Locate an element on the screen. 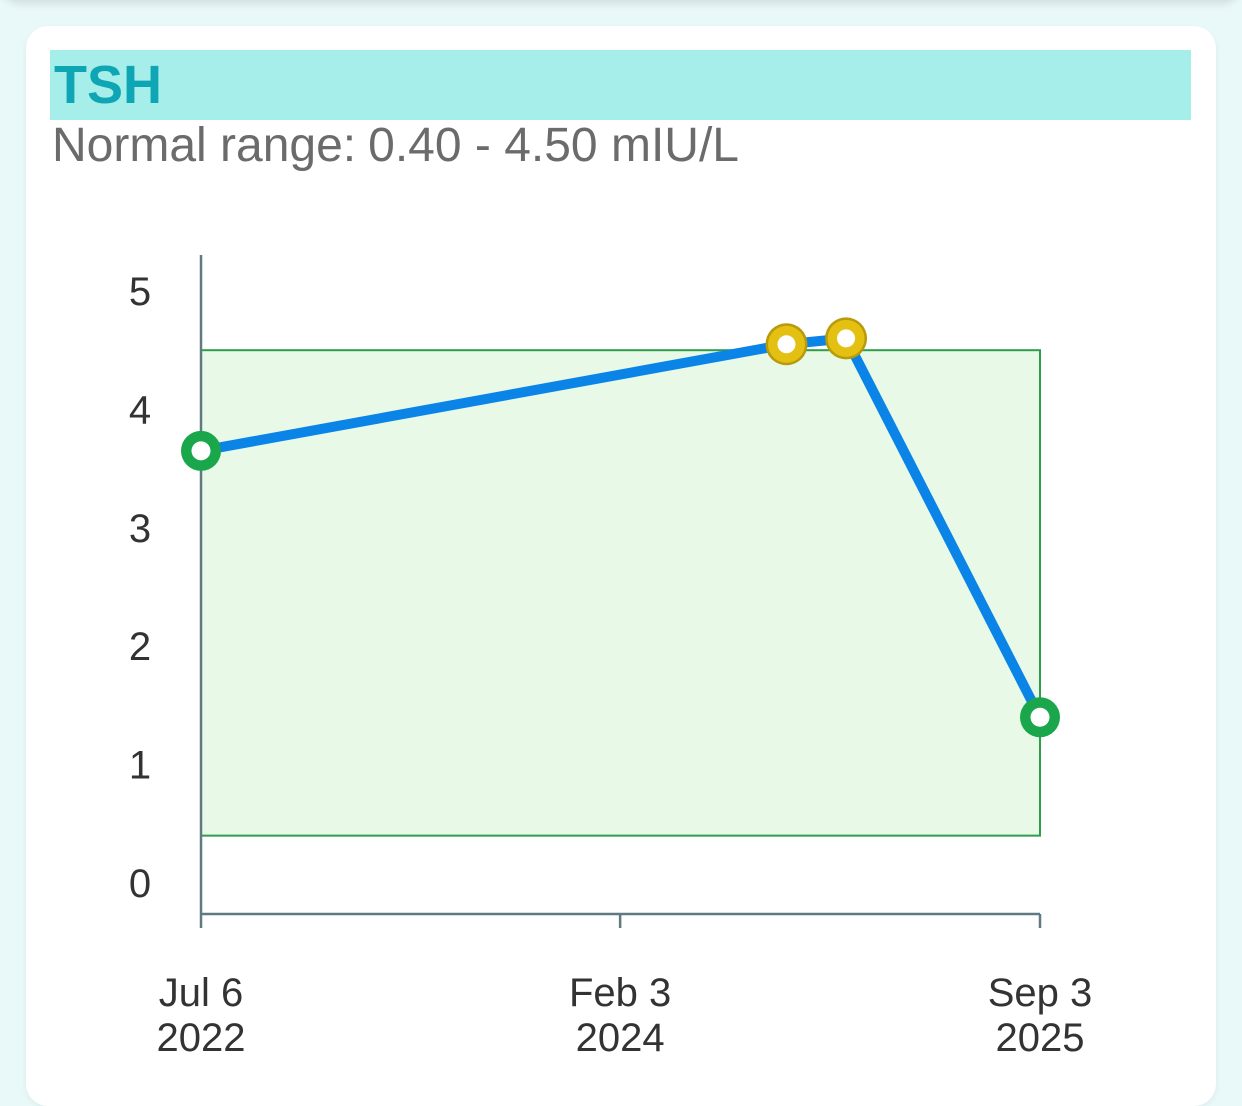 The image size is (1242, 1106). y-tick-label-4: 4 is located at coordinates (140, 410).